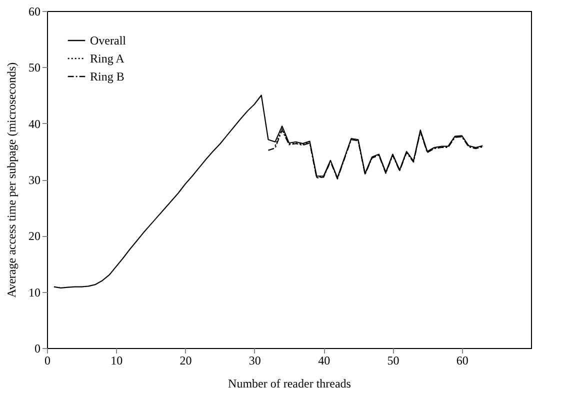 The image size is (566, 405). I want to click on legend-label: Ring A, so click(107, 59).